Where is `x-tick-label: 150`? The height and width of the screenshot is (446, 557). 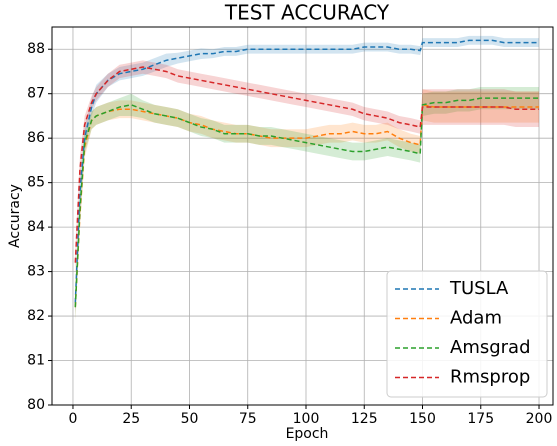 x-tick-label: 150 is located at coordinates (422, 419).